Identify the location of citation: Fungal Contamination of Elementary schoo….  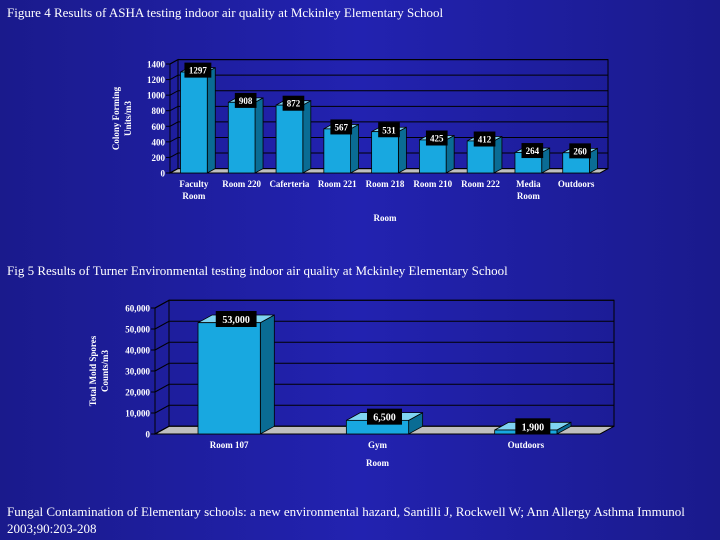
(346, 520).